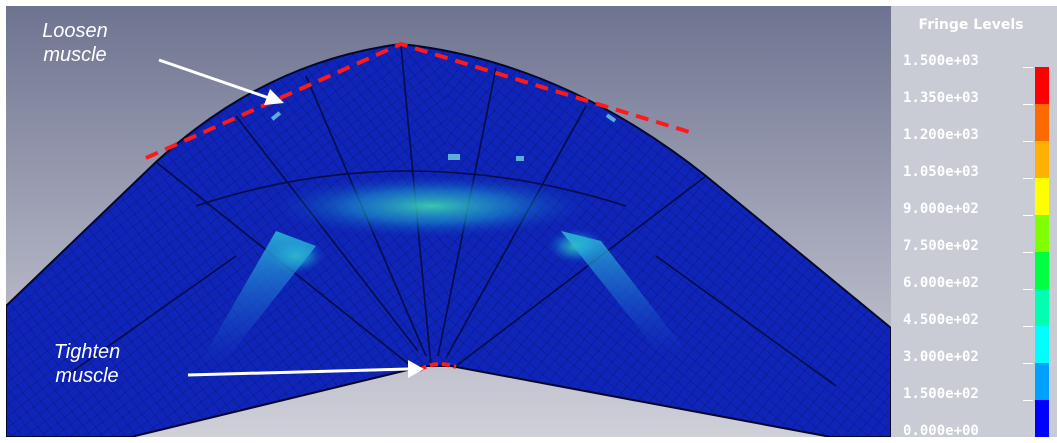 The image size is (1057, 443). I want to click on loosen-muscle-label: Loosen muscle, so click(75, 43).